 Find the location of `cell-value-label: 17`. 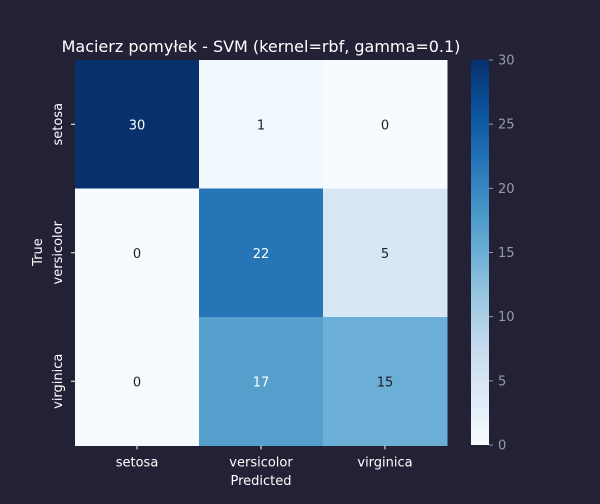

cell-value-label: 17 is located at coordinates (261, 382).